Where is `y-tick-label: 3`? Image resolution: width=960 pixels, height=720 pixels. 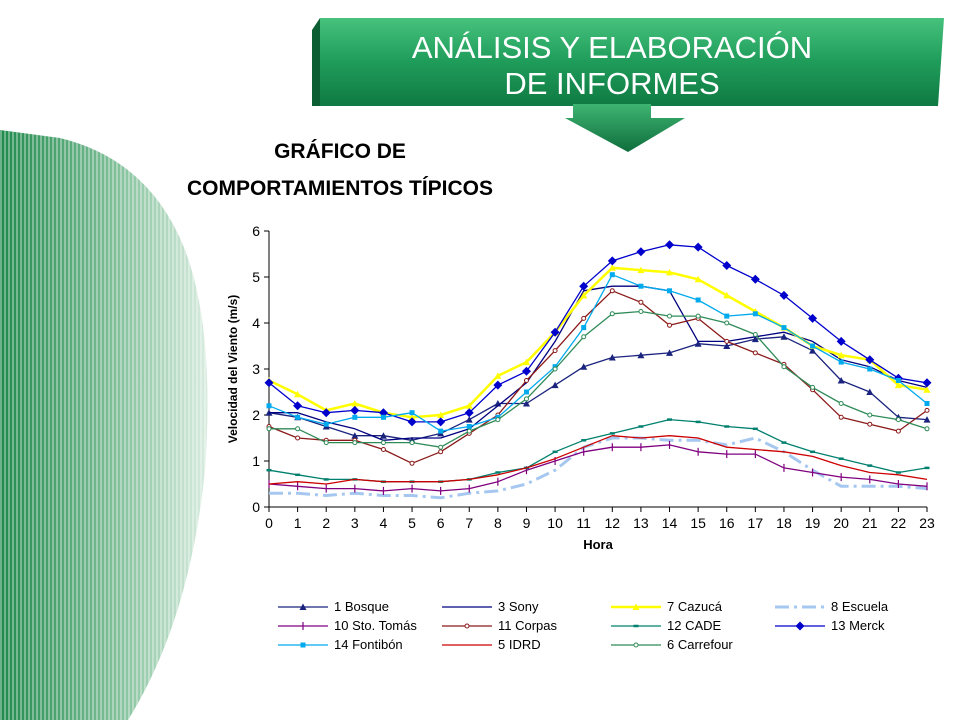 y-tick-label: 3 is located at coordinates (256, 369).